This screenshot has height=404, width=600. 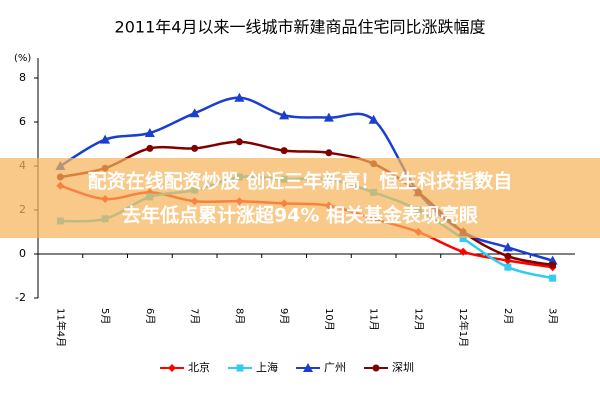 I want to click on x-tick-label: 12年1月, so click(x=463, y=327).